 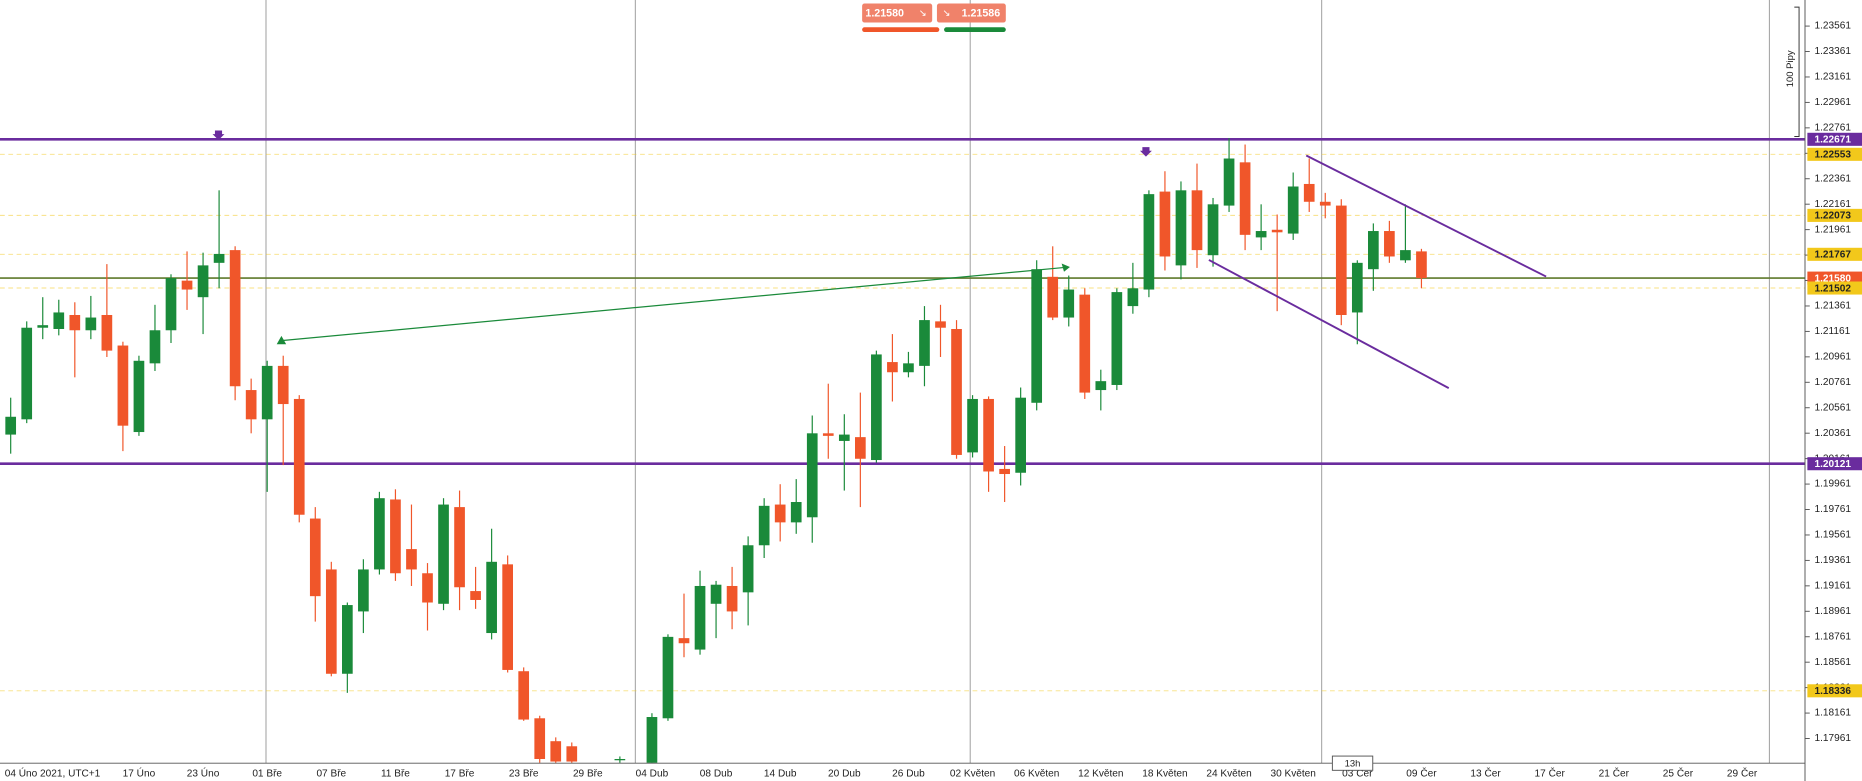 I want to click on y-tick-label: 1.19161, so click(x=1833, y=586).